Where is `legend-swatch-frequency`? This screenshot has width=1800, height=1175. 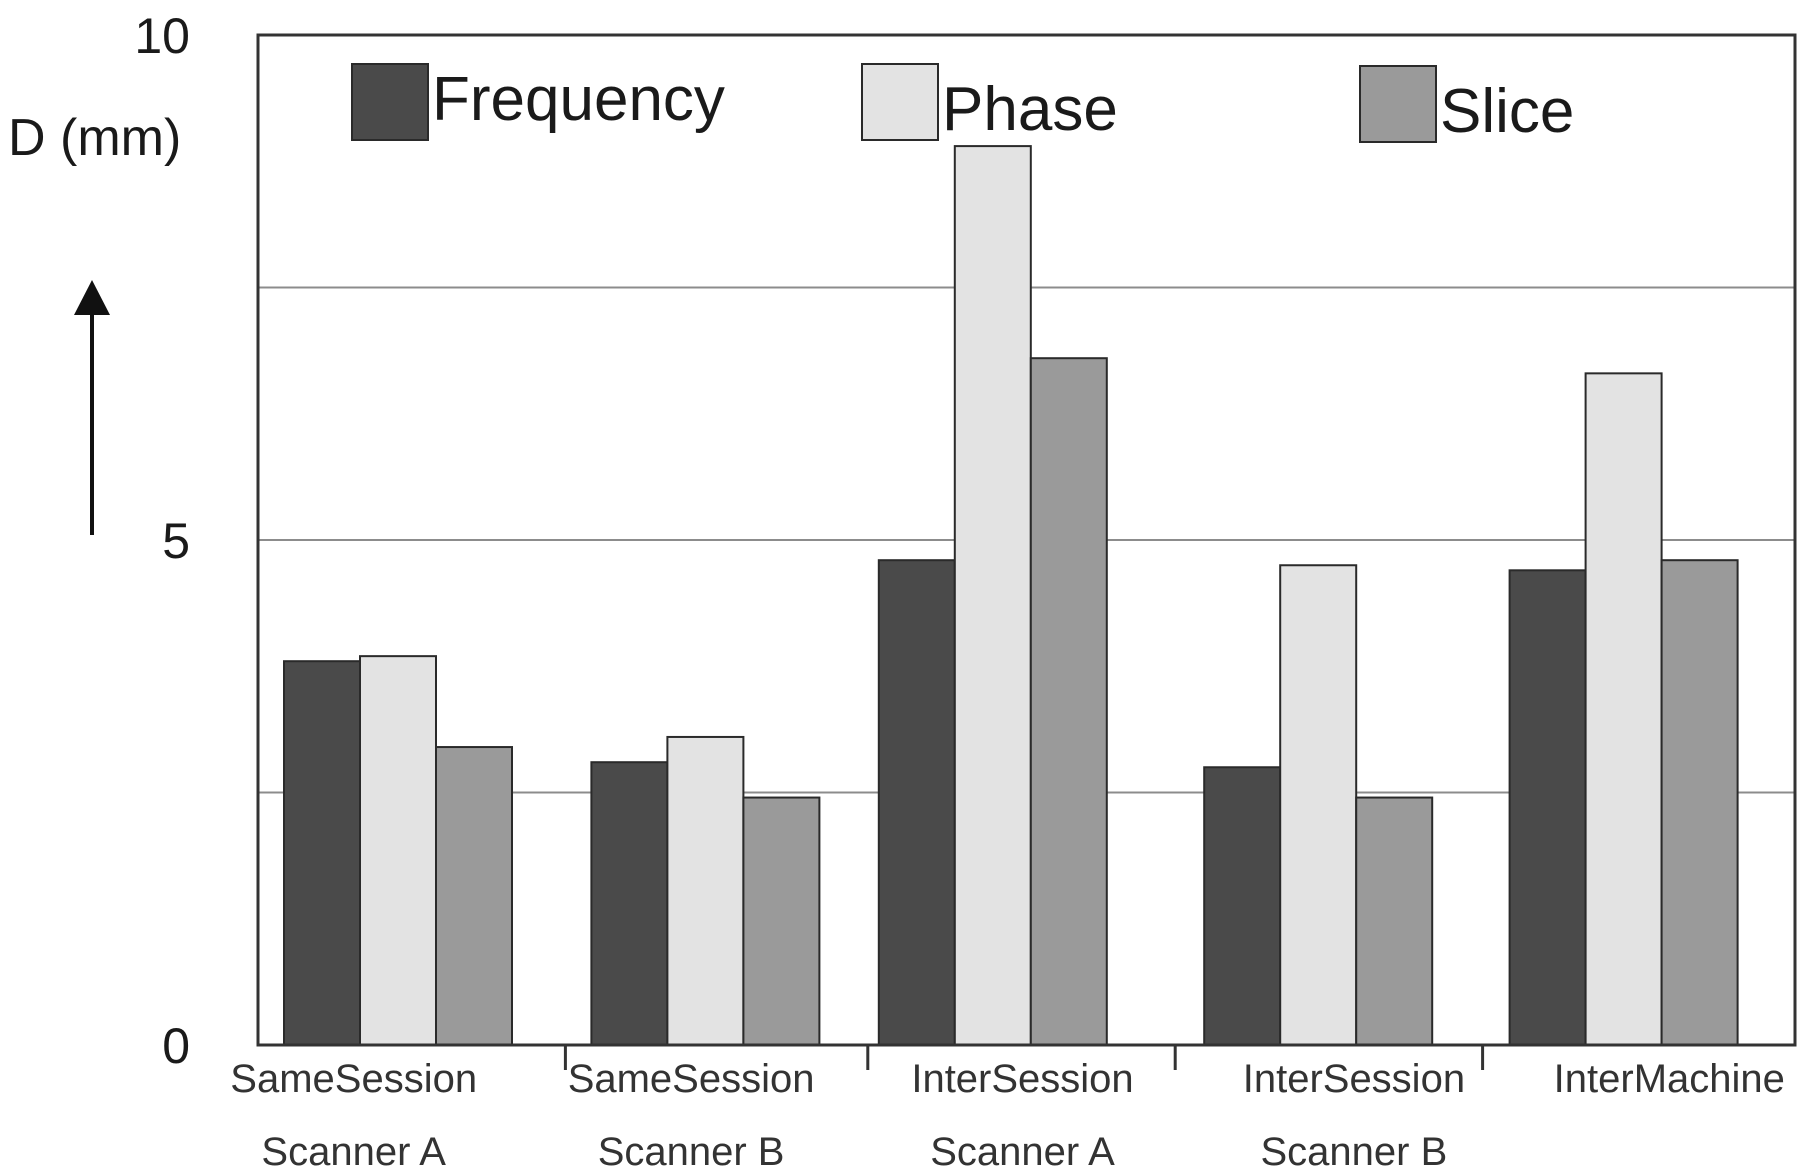 legend-swatch-frequency is located at coordinates (390, 102).